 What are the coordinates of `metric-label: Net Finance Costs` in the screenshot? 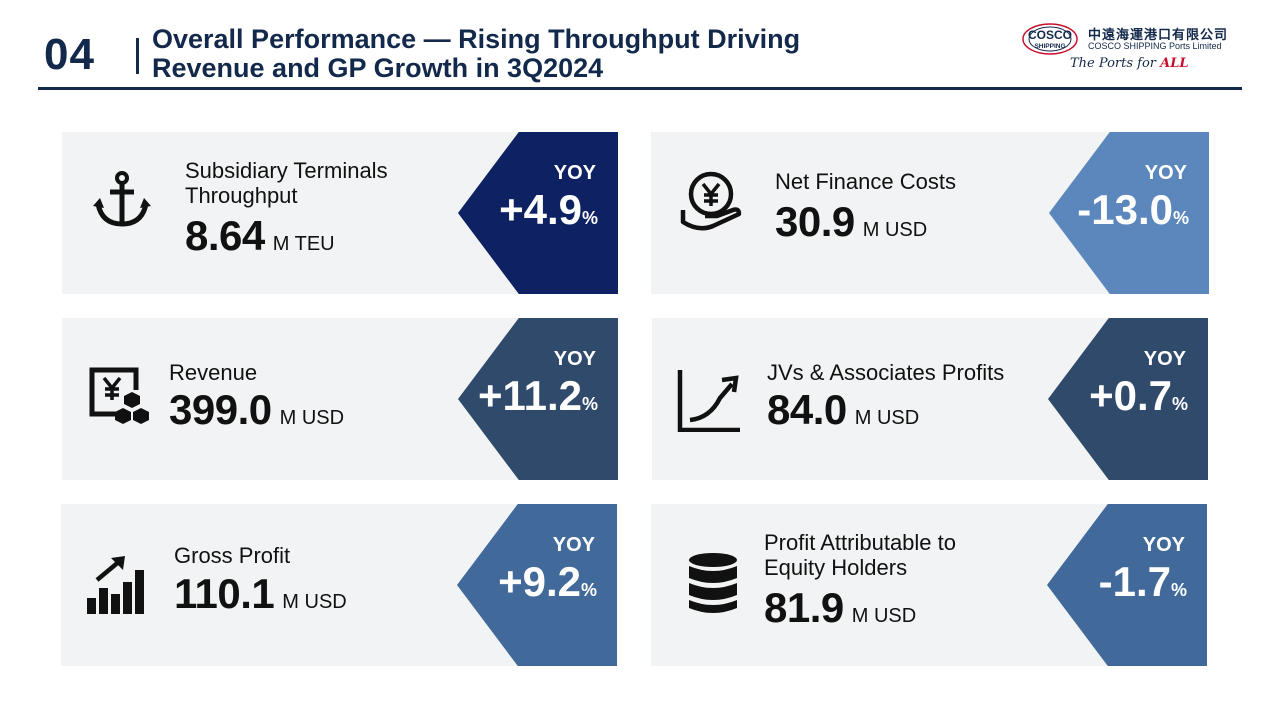 It's located at (865, 181).